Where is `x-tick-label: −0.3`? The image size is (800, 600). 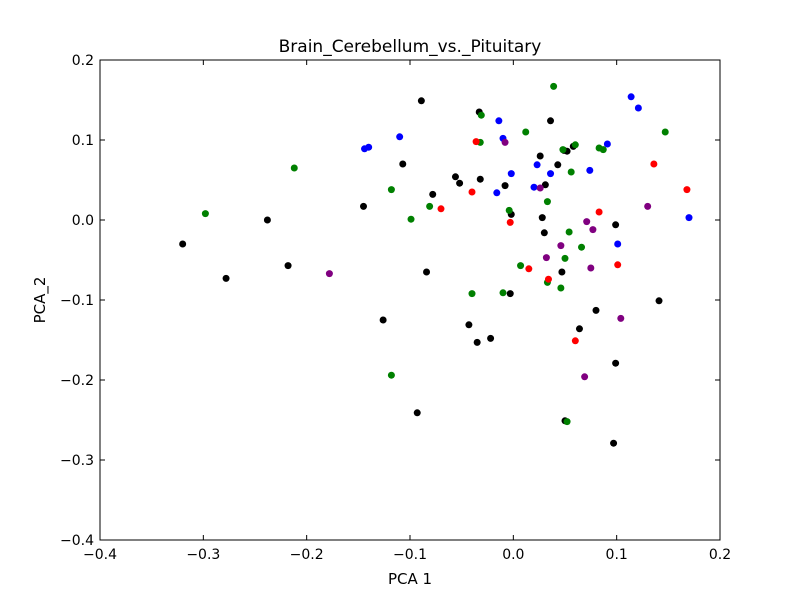
x-tick-label: −0.3 is located at coordinates (203, 555).